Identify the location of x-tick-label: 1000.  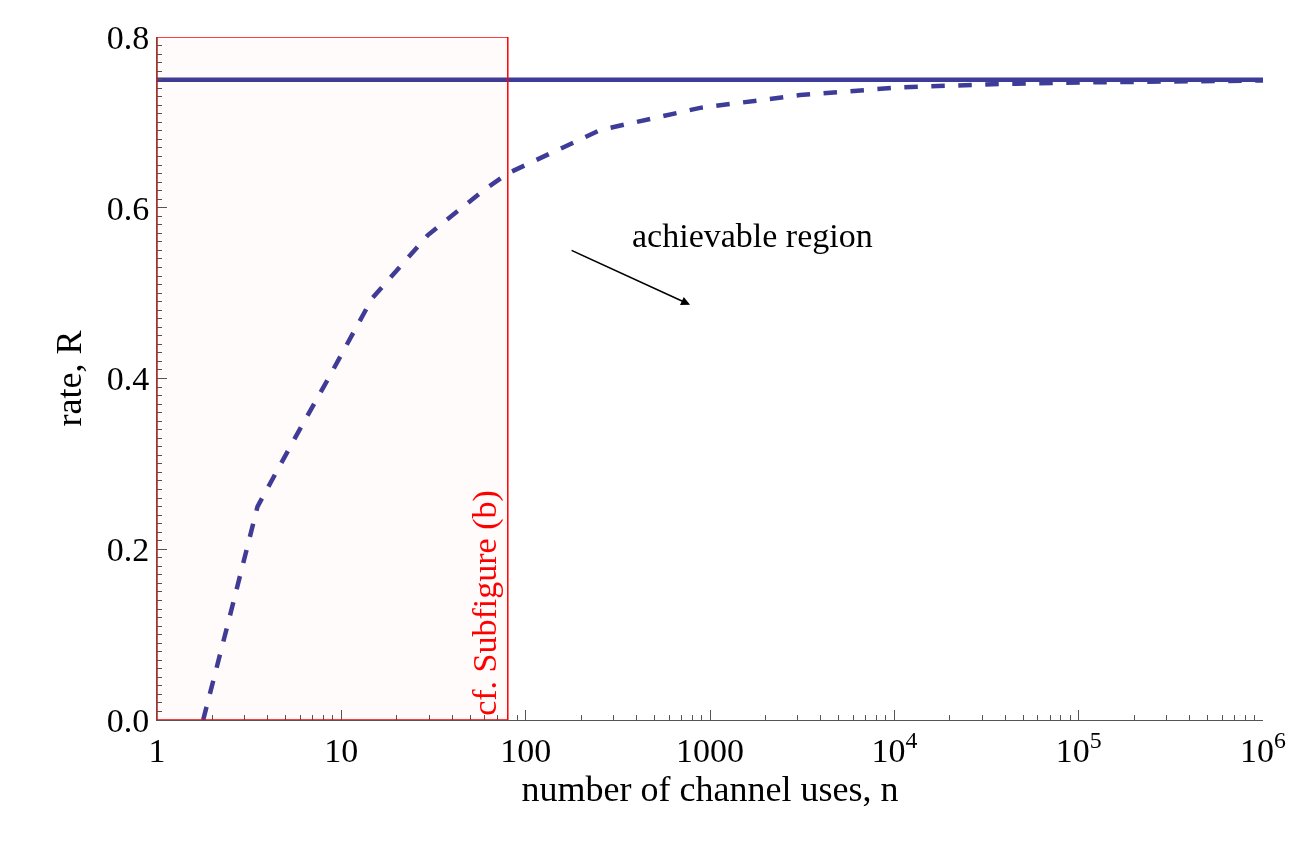
(710, 750).